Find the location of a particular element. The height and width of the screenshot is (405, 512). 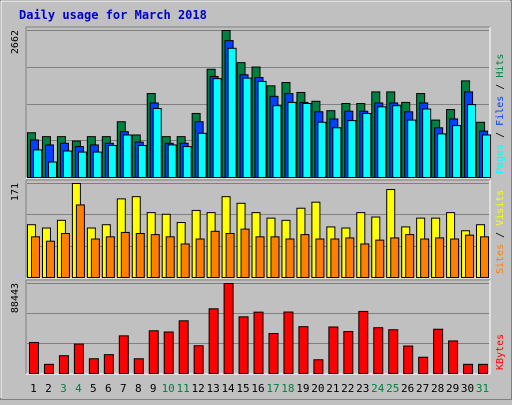

x-tick-label-day-27: 27 is located at coordinates (422, 388).